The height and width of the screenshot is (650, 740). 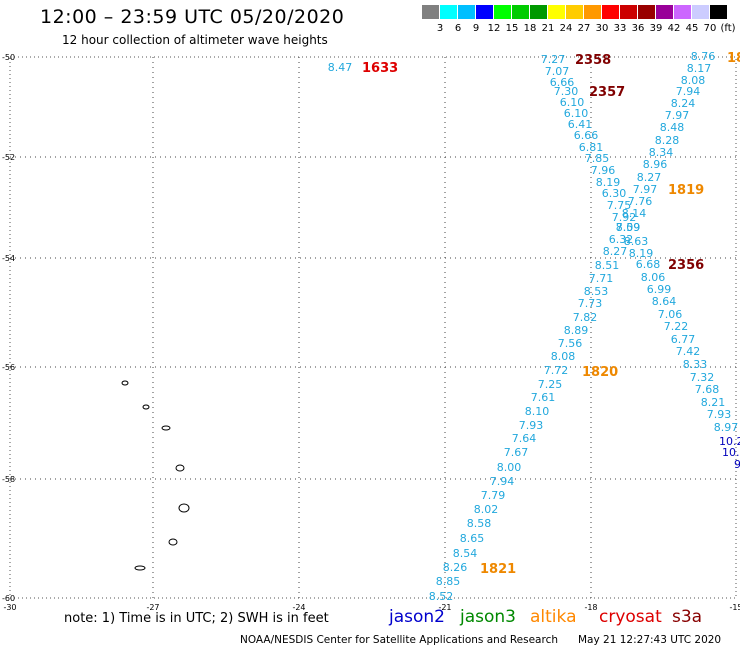 What do you see at coordinates (537, 411) in the screenshot?
I see `wave-height-value: 8.10` at bounding box center [537, 411].